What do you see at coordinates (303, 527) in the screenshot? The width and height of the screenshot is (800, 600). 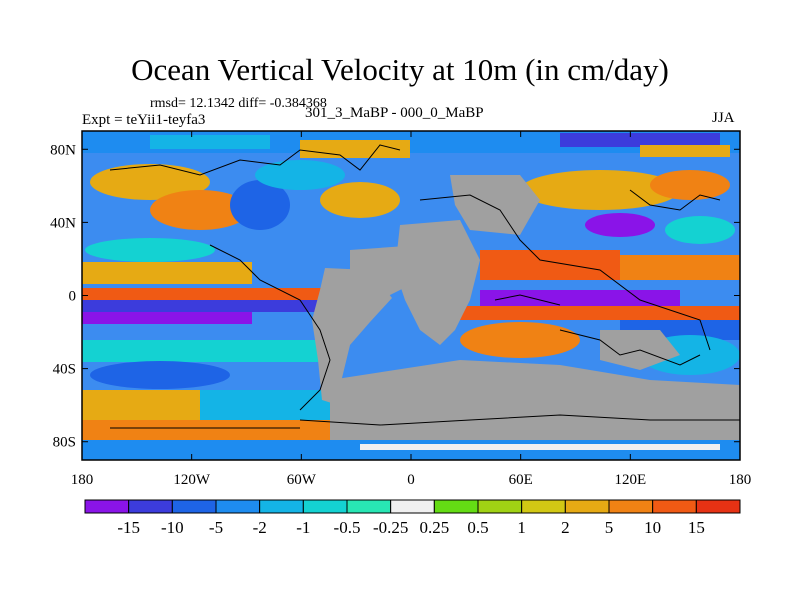 I see `colorbar-label: -1` at bounding box center [303, 527].